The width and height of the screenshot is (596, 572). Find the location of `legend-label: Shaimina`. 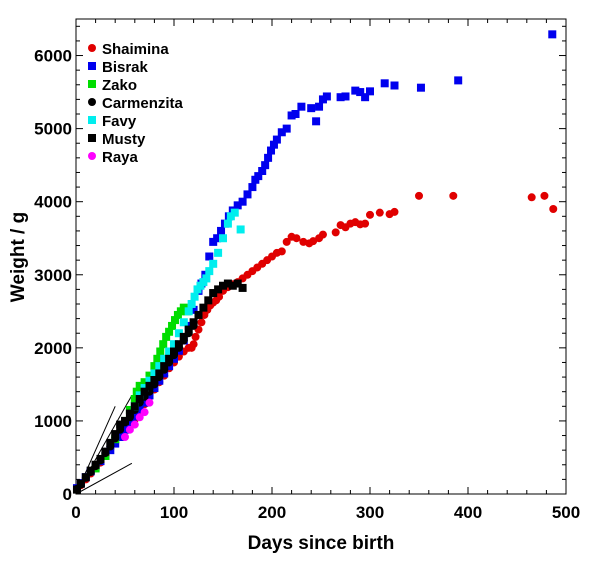

legend-label: Shaimina is located at coordinates (135, 49).